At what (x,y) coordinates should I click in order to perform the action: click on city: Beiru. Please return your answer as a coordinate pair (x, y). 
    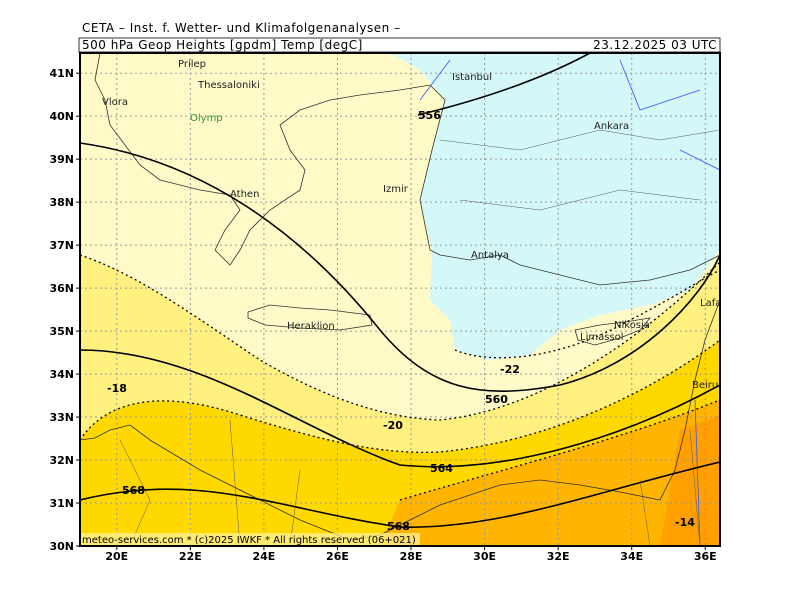
    Looking at the image, I should click on (705, 385).